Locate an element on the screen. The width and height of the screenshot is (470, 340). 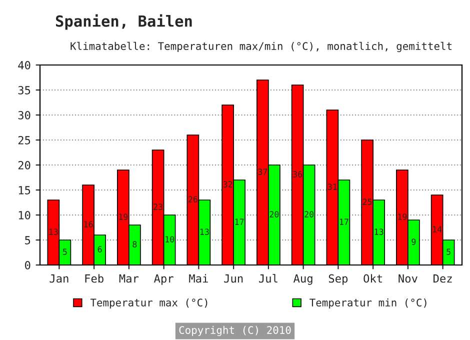
y-tick-label: 5 is located at coordinates (27, 240).